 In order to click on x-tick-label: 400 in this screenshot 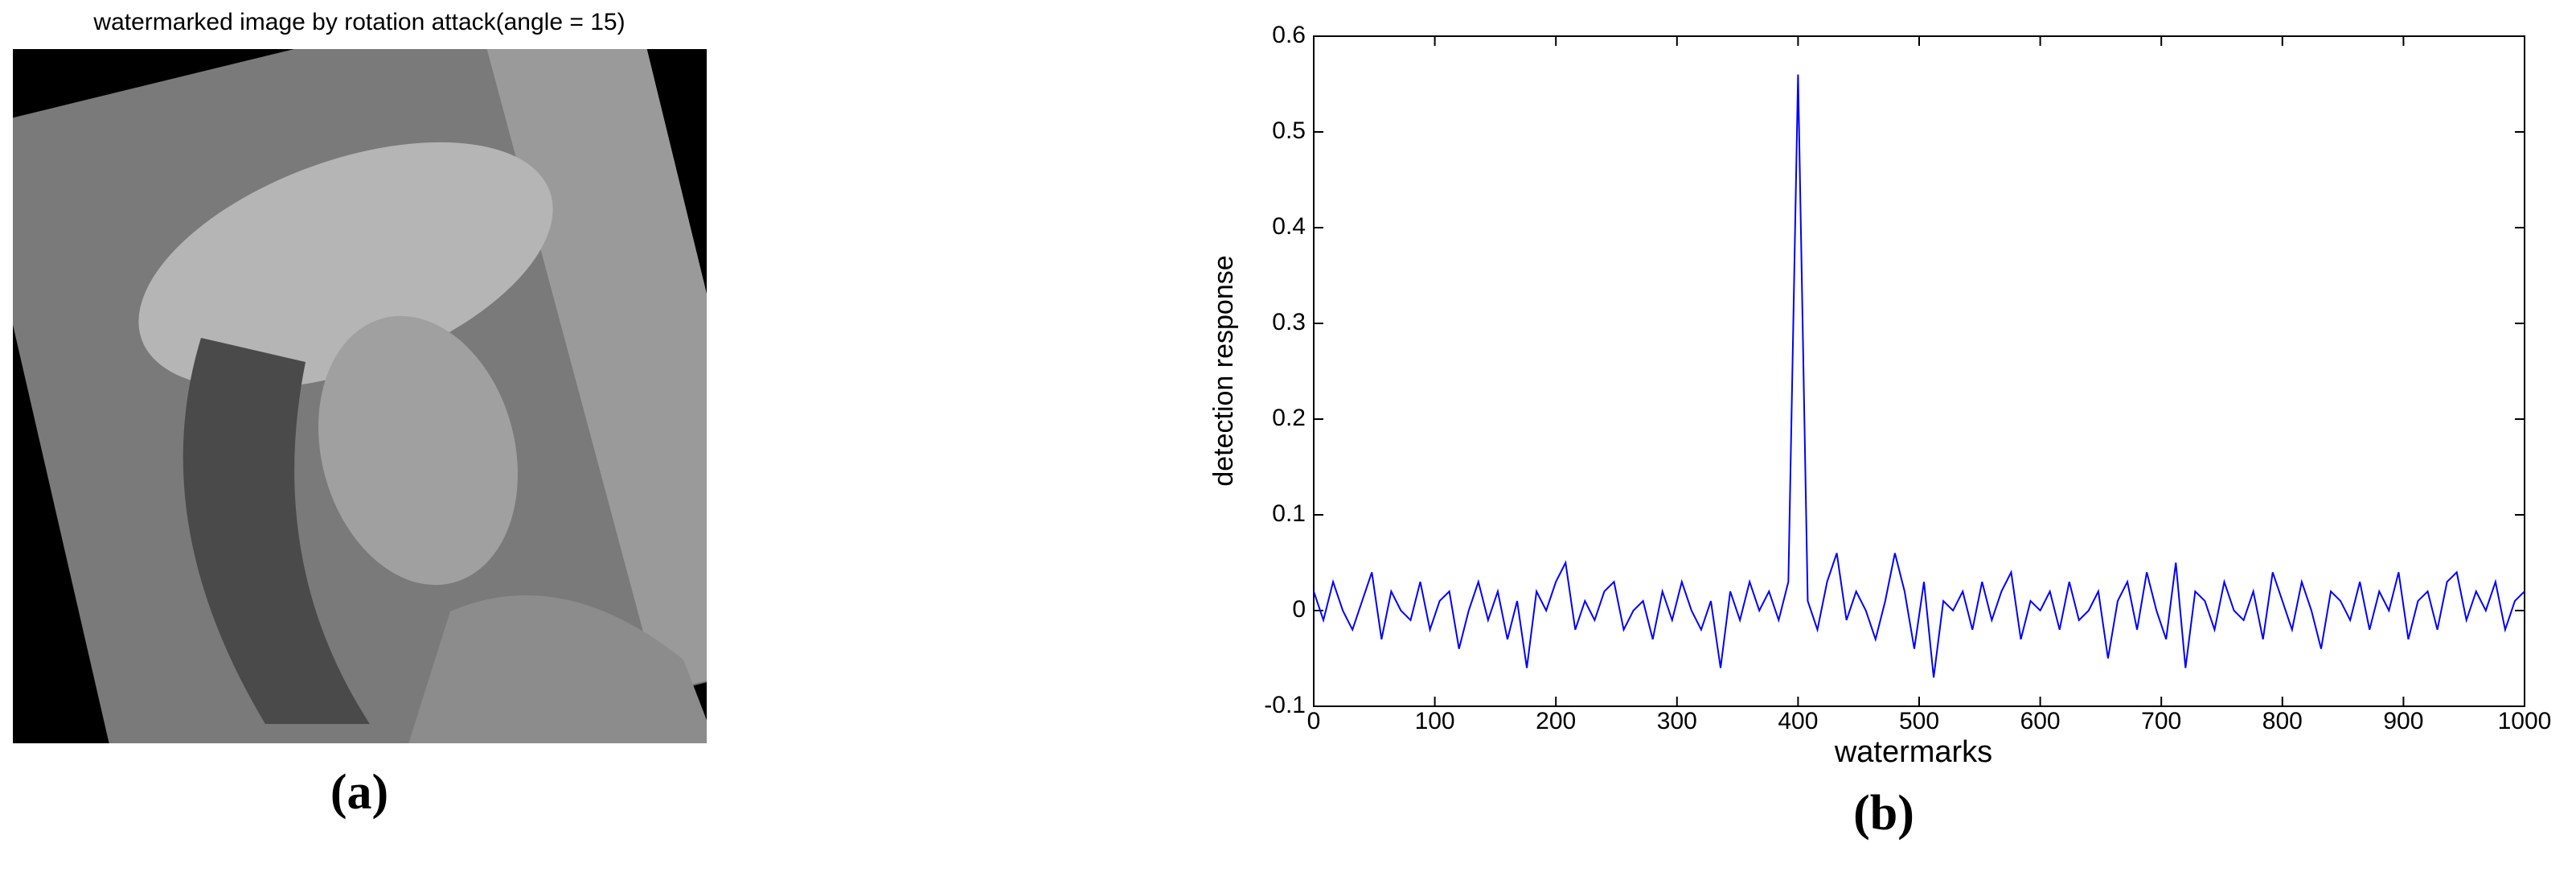, I will do `click(1798, 721)`.